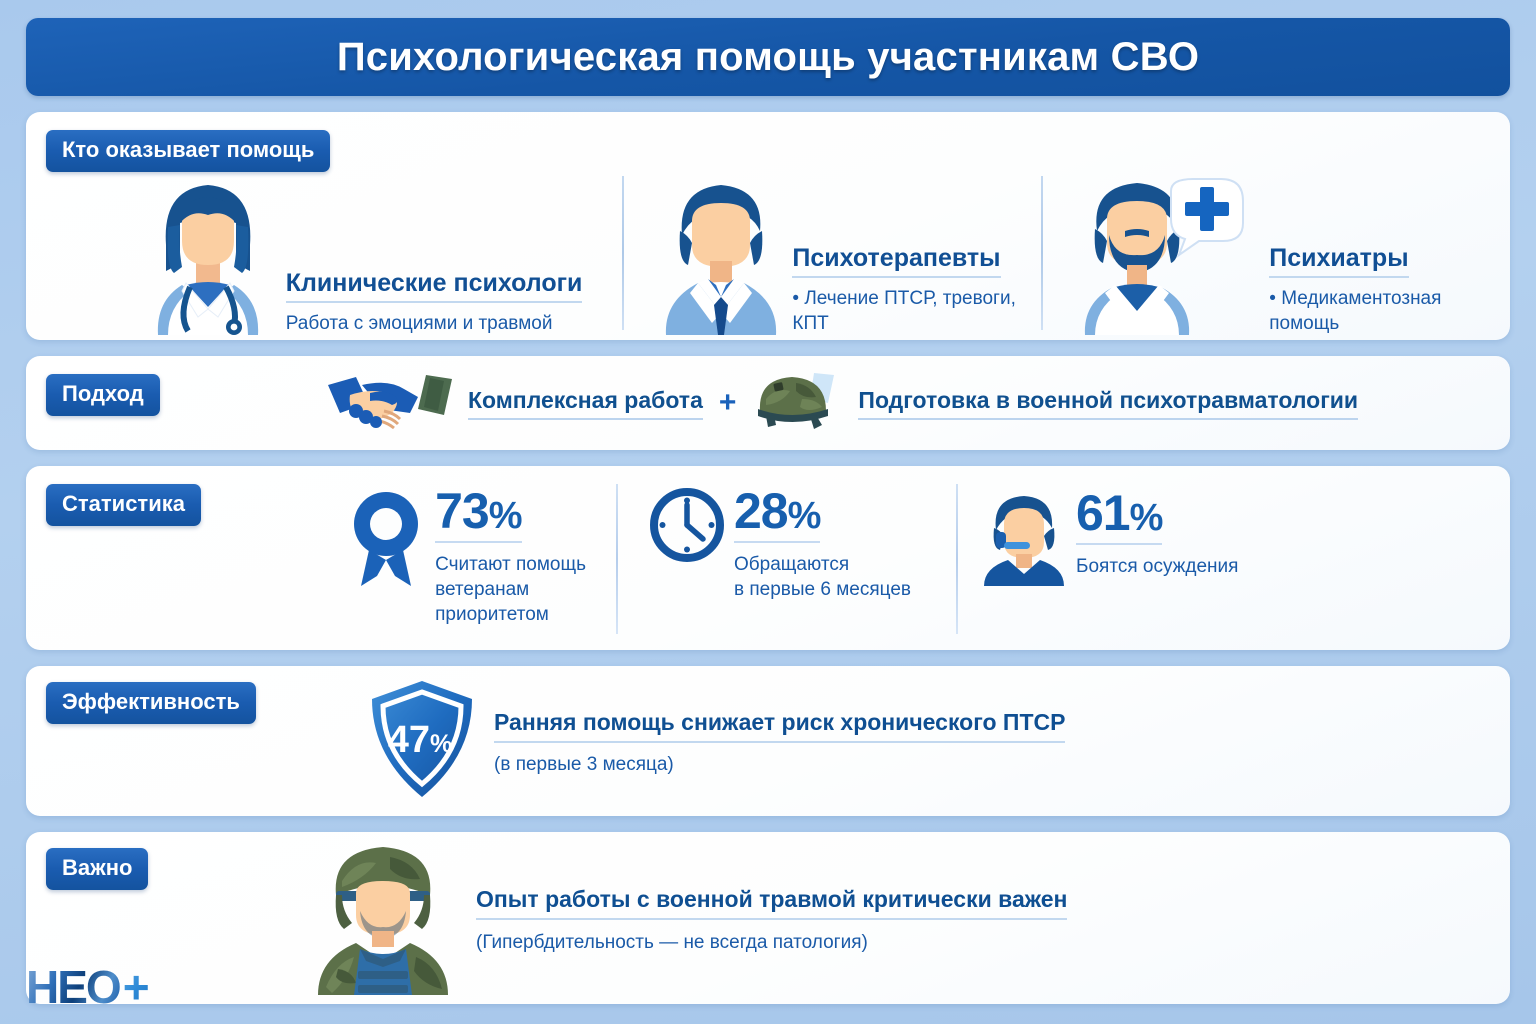  What do you see at coordinates (822, 576) in the screenshot?
I see `stat-caption: Обращаются в первые 6 месяцев` at bounding box center [822, 576].